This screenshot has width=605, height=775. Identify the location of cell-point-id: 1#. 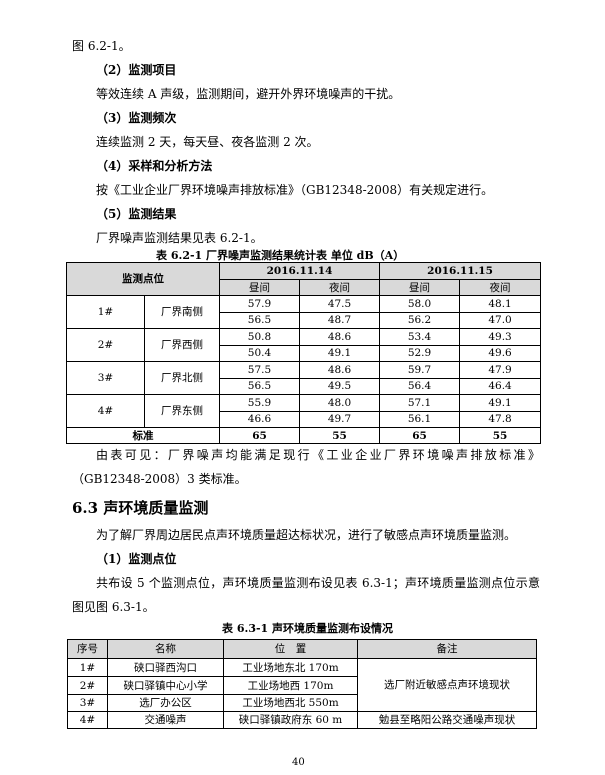
(105, 312).